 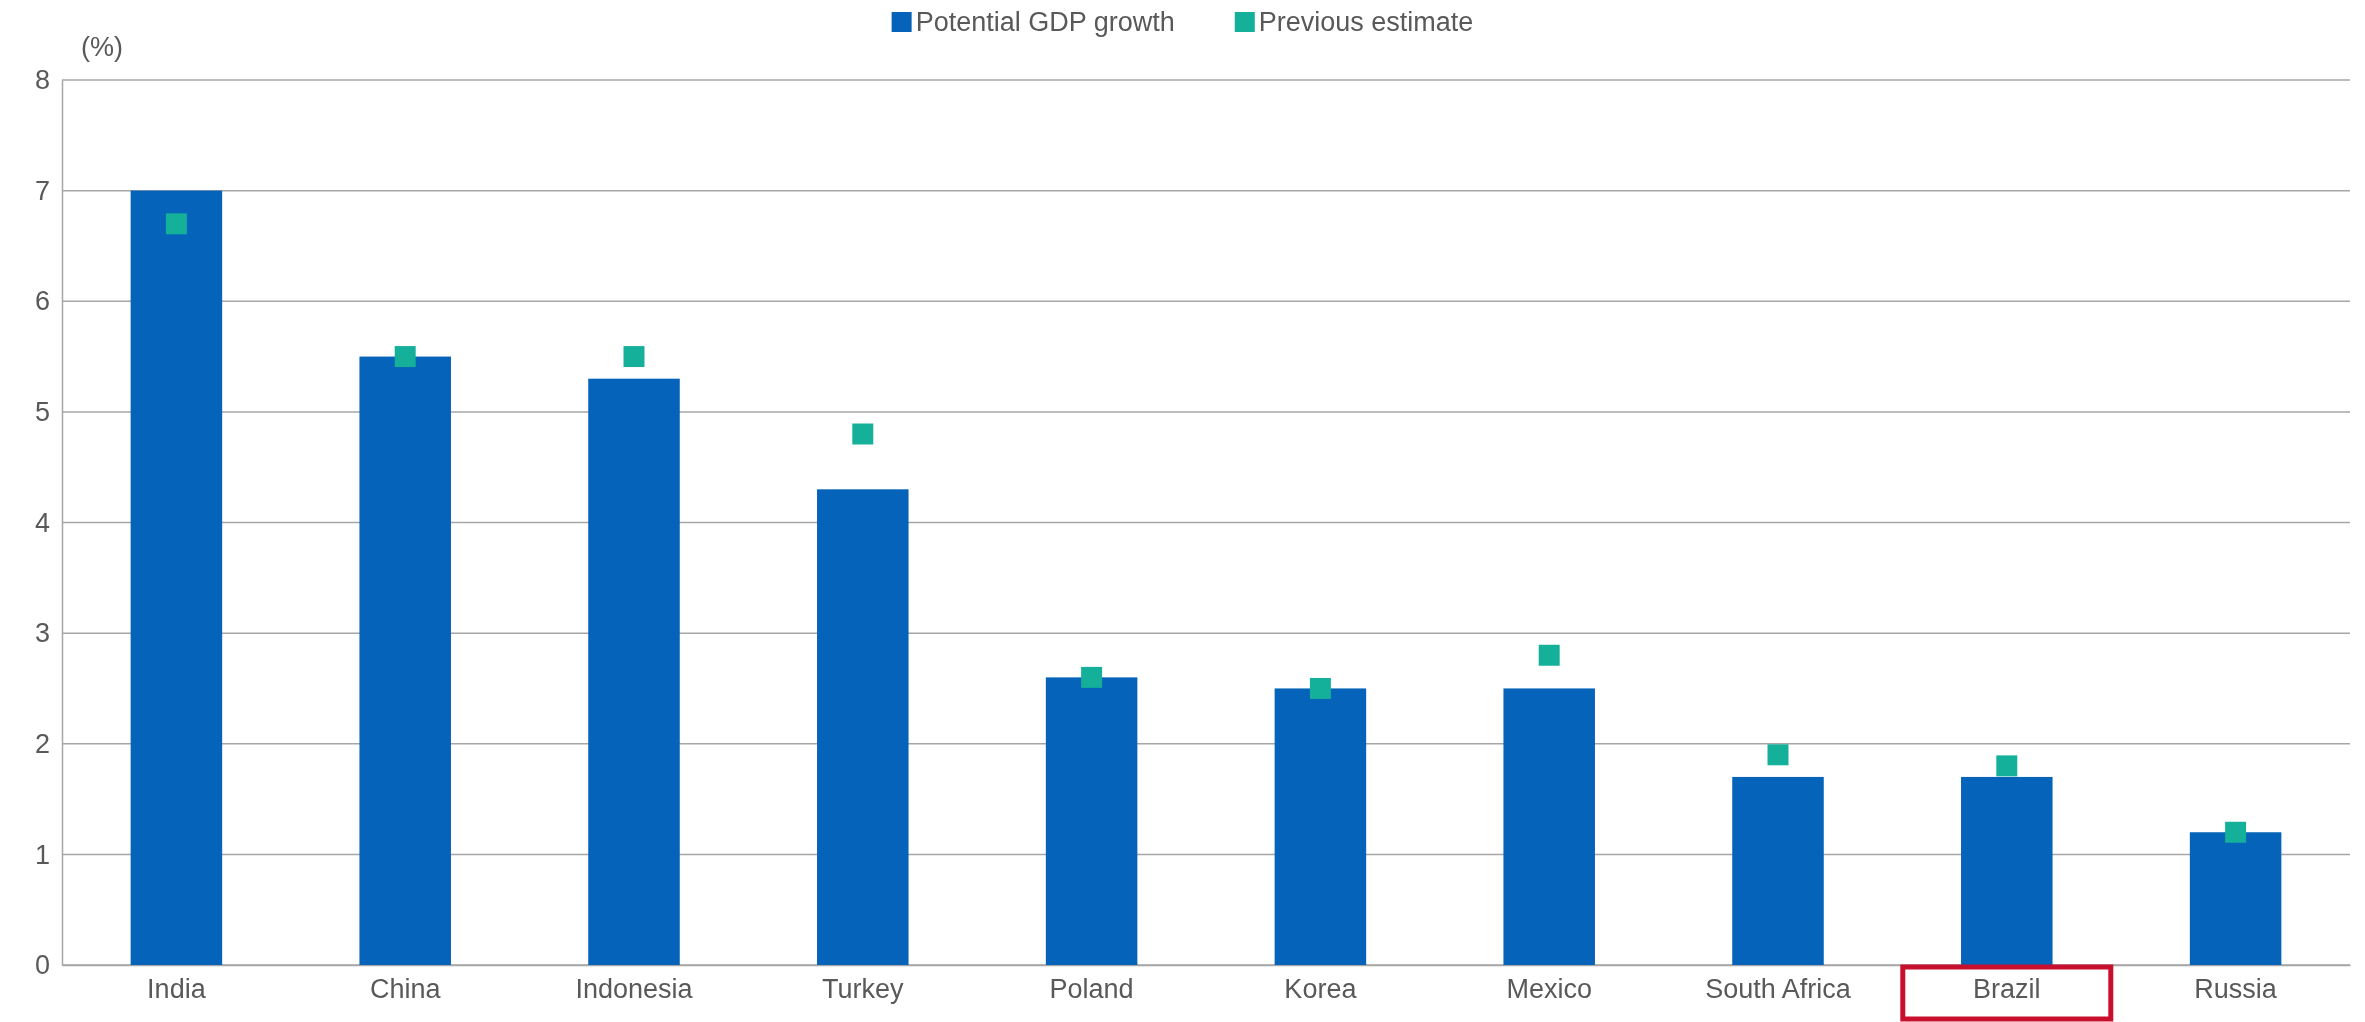 What do you see at coordinates (42, 522) in the screenshot?
I see `y-tick-label: 4` at bounding box center [42, 522].